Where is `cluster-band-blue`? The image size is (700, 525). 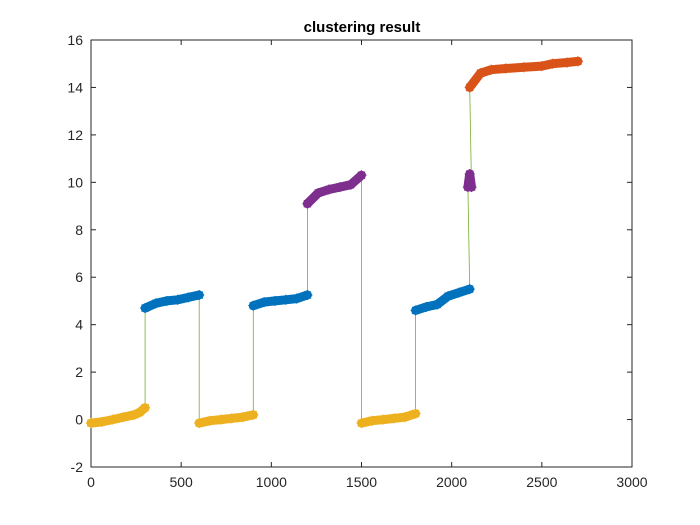
cluster-band-blue is located at coordinates (443, 299).